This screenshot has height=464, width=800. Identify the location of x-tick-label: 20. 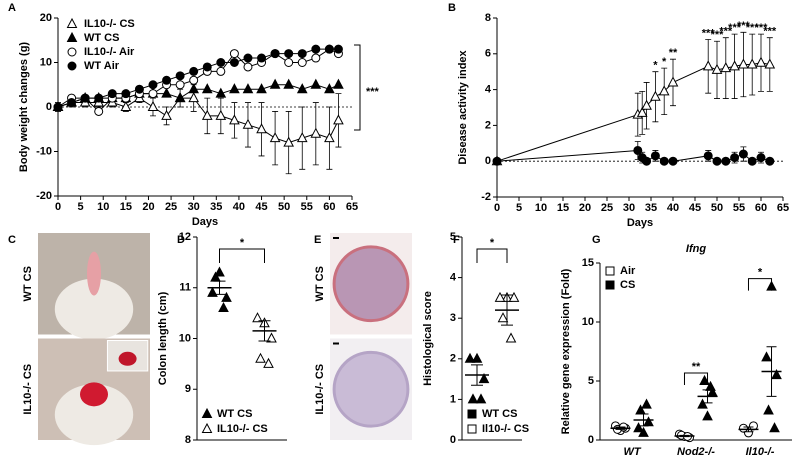
(585, 208).